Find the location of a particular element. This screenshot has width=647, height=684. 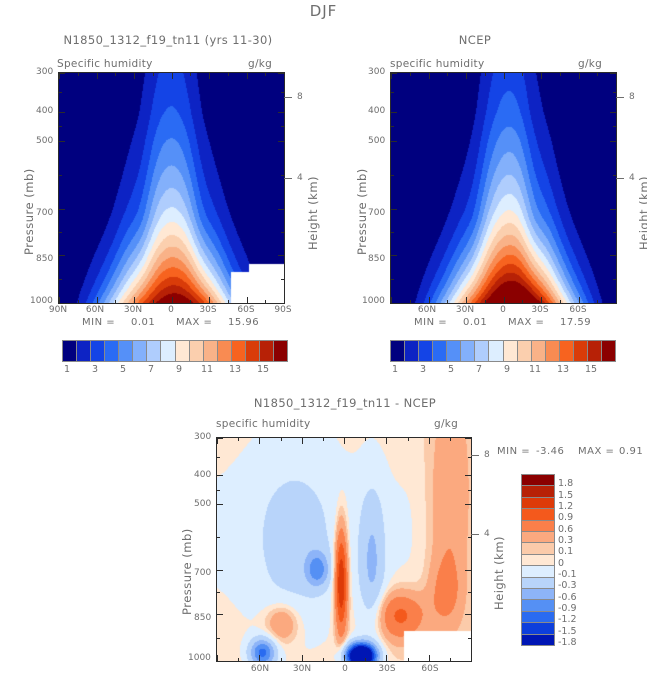

diff-ytick-400: 400 is located at coordinates (203, 475).